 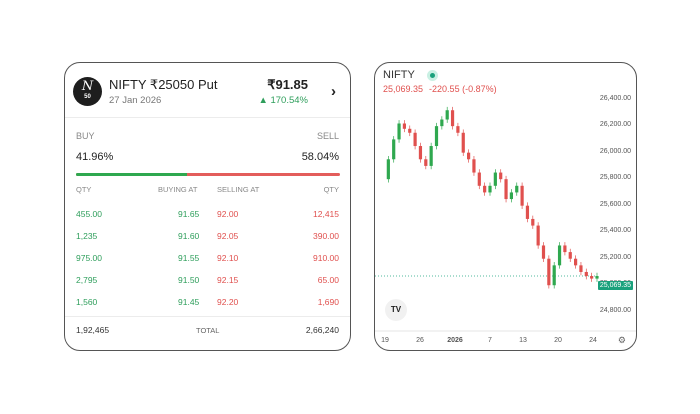 What do you see at coordinates (228, 302) in the screenshot?
I see `ask-price-cell: 92.20` at bounding box center [228, 302].